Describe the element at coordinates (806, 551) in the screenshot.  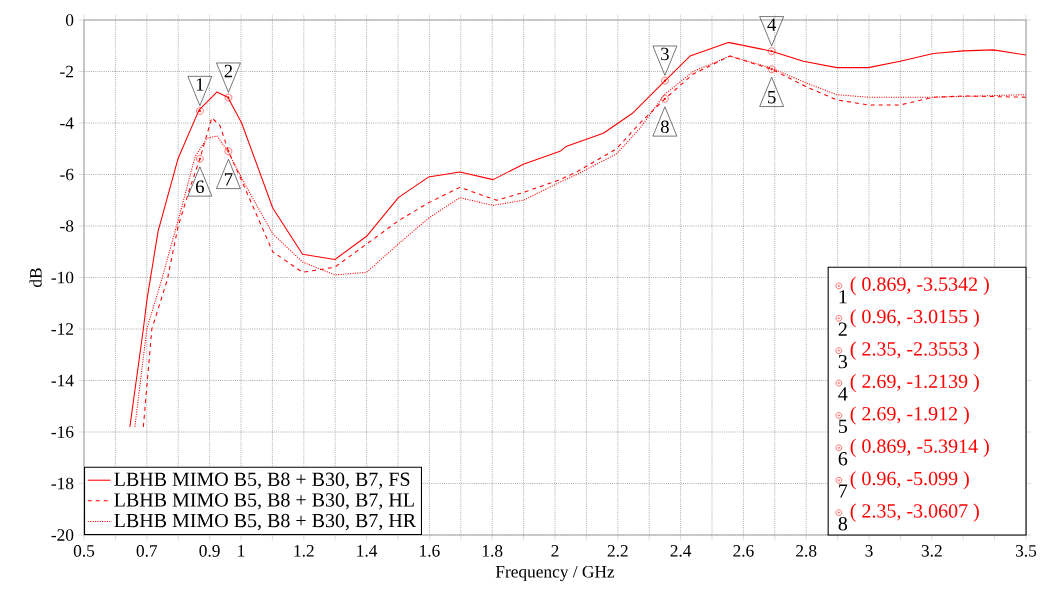
I see `x-tick-label: 2.8` at that location.